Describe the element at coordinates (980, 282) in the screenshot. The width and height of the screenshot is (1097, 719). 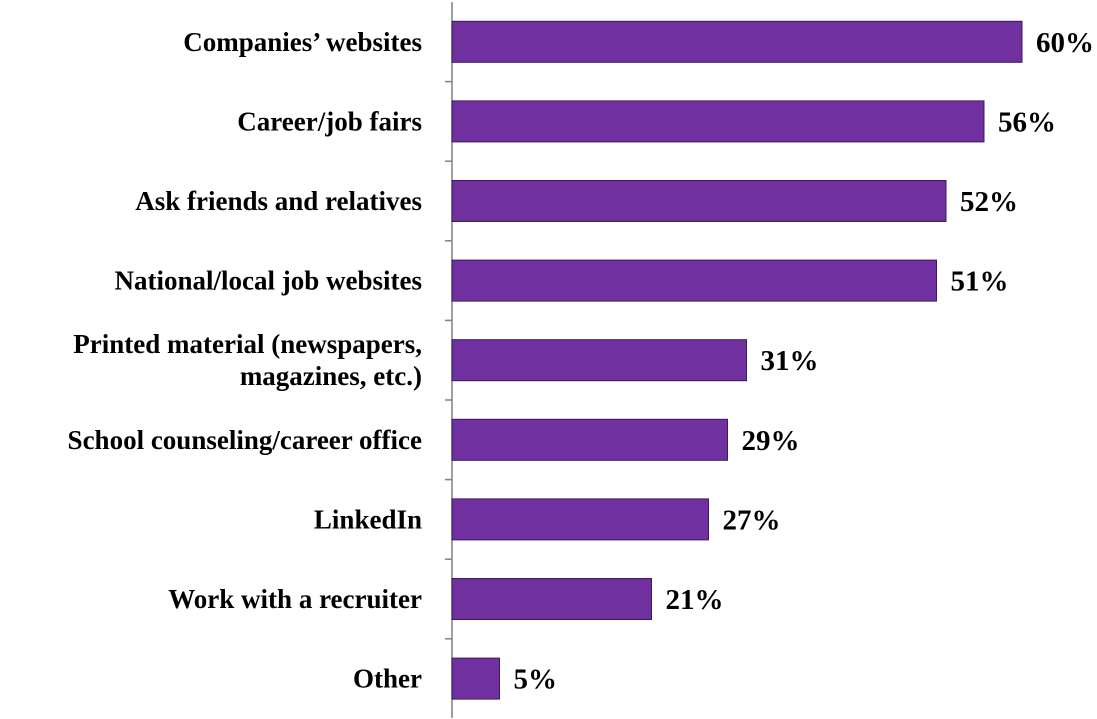
I see `value-label: 51%` at that location.